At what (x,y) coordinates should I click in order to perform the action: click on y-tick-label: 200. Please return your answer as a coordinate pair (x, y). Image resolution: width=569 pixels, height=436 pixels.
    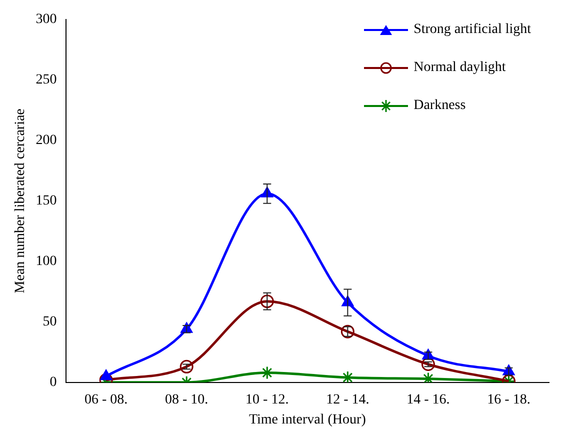
    Looking at the image, I should click on (46, 140).